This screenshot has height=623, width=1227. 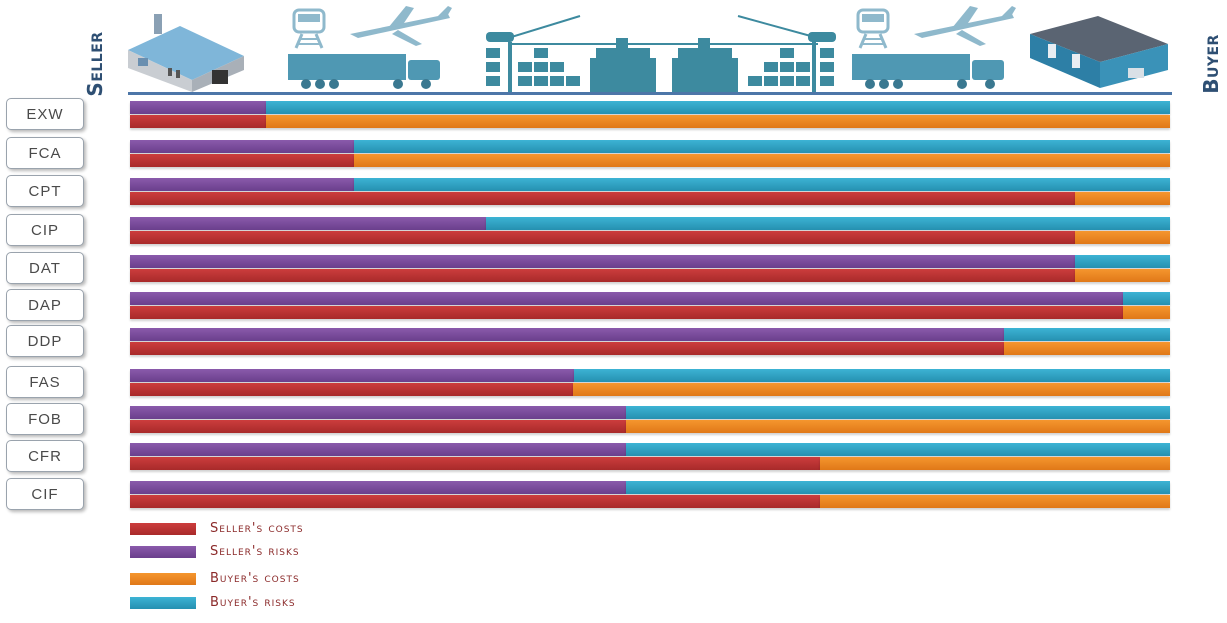 I want to click on bar-buyer-risks-cip, so click(x=827, y=223).